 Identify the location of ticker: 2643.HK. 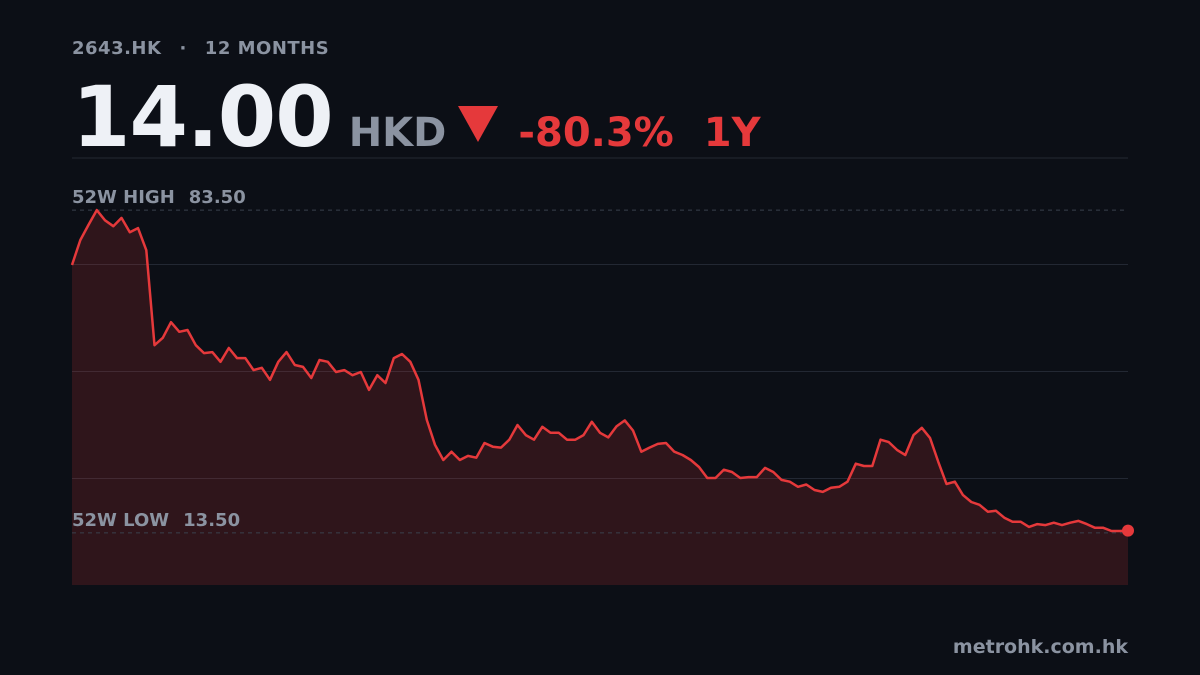
(117, 48).